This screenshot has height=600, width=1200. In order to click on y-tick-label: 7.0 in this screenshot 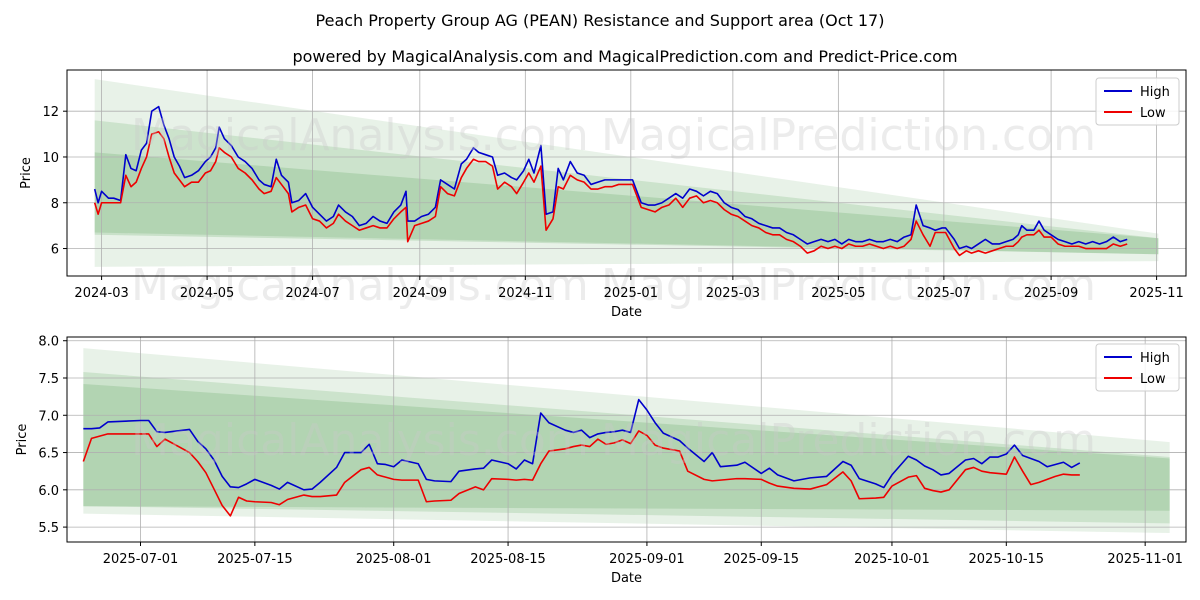, I will do `click(48, 416)`.